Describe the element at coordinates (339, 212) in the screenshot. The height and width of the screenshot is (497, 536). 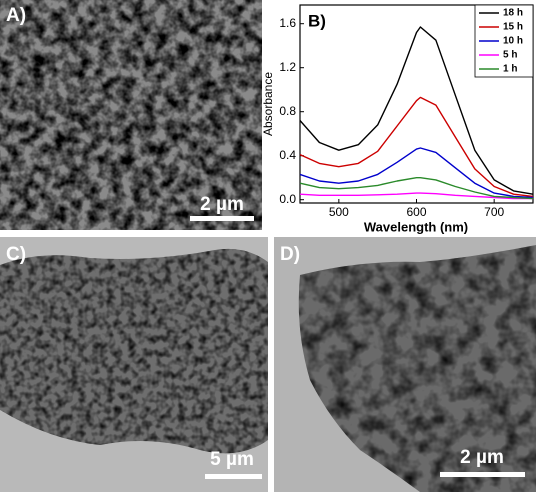
I see `x-tick-label: 500` at that location.